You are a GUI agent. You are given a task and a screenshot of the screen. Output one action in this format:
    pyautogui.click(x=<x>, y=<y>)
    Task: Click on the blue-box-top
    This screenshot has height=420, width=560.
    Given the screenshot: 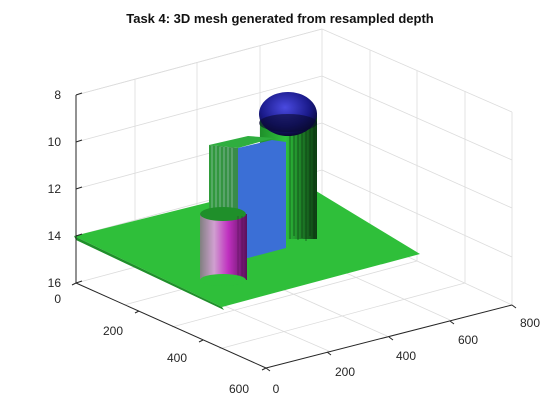 What is the action you would take?
    pyautogui.click(x=241, y=142)
    